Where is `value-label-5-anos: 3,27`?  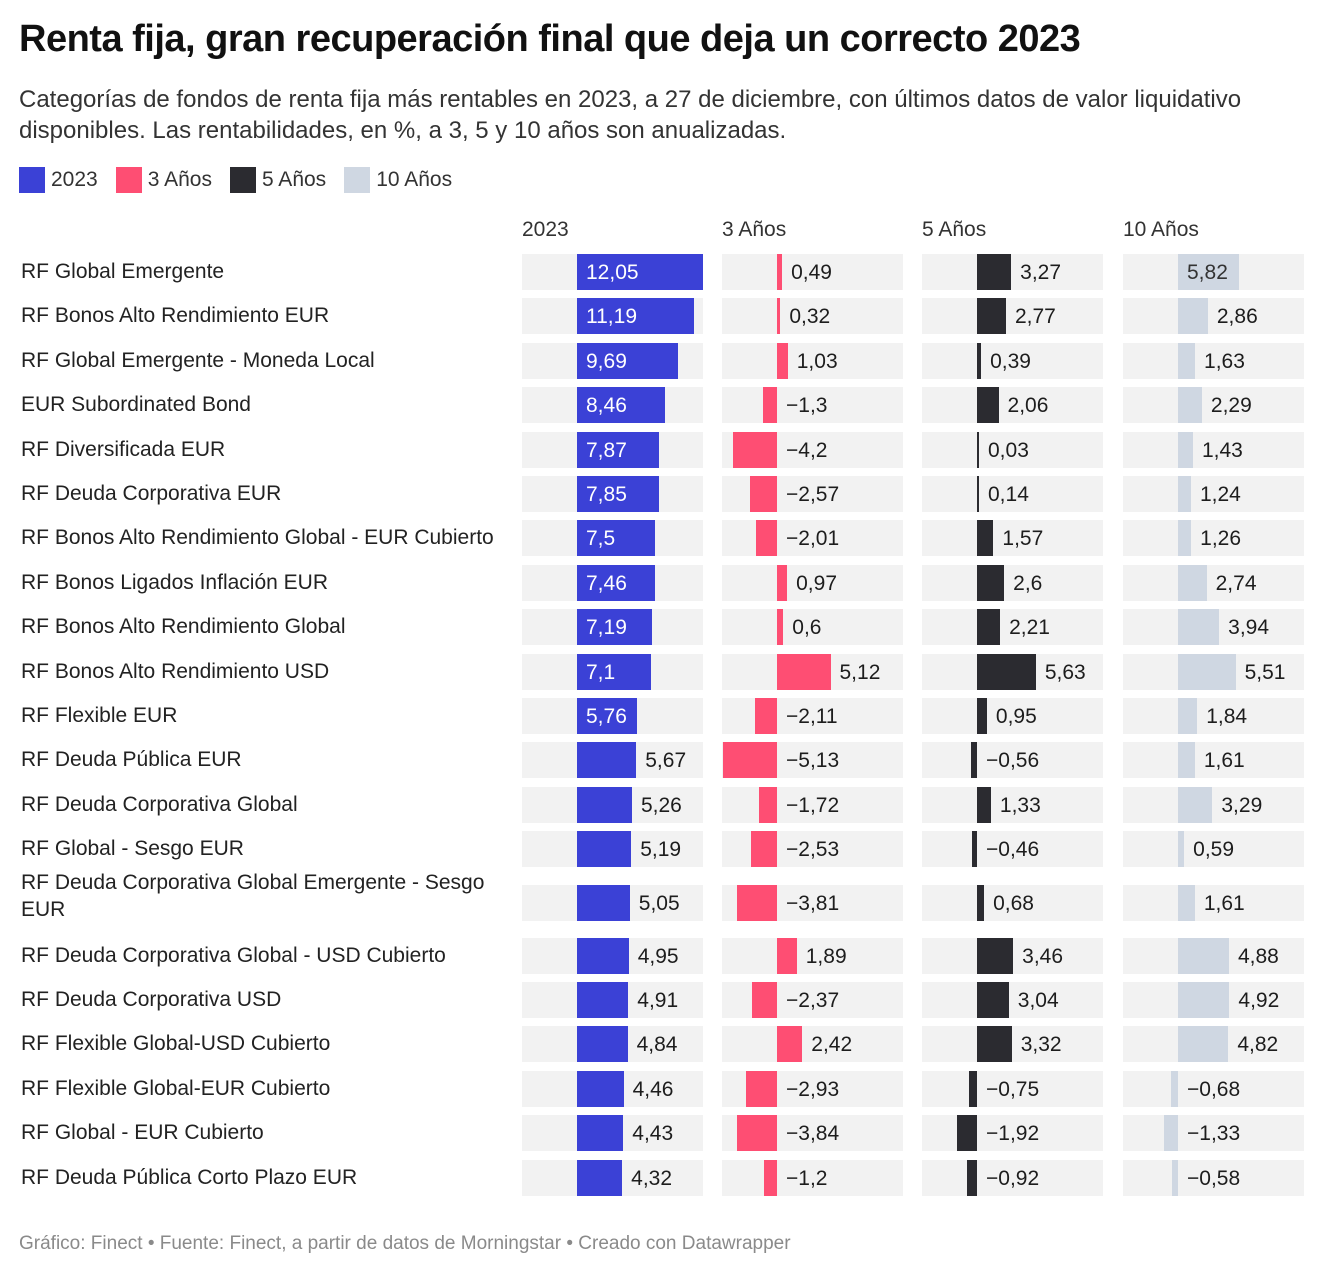
value-label-5-anos: 3,27 is located at coordinates (1041, 272).